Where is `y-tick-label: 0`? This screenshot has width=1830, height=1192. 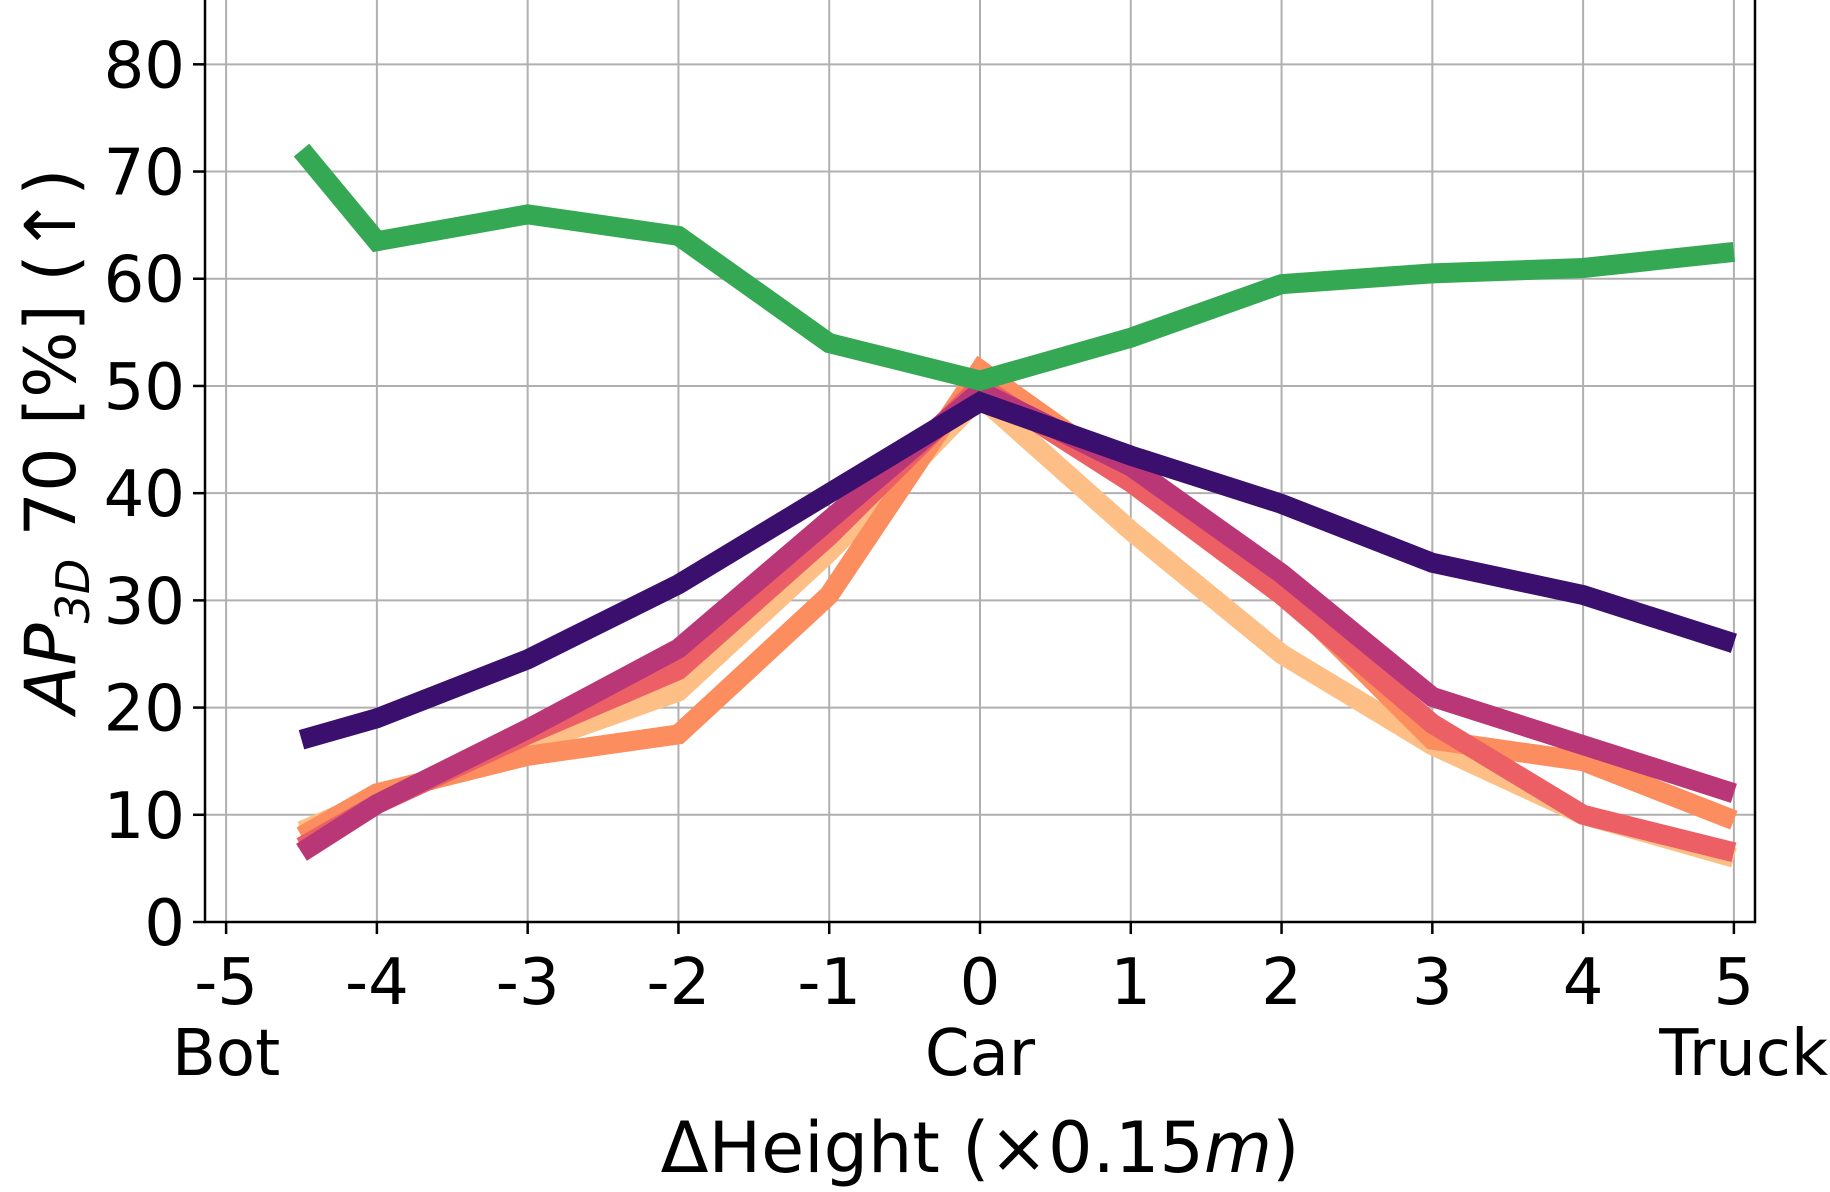
y-tick-label: 0 is located at coordinates (164, 924).